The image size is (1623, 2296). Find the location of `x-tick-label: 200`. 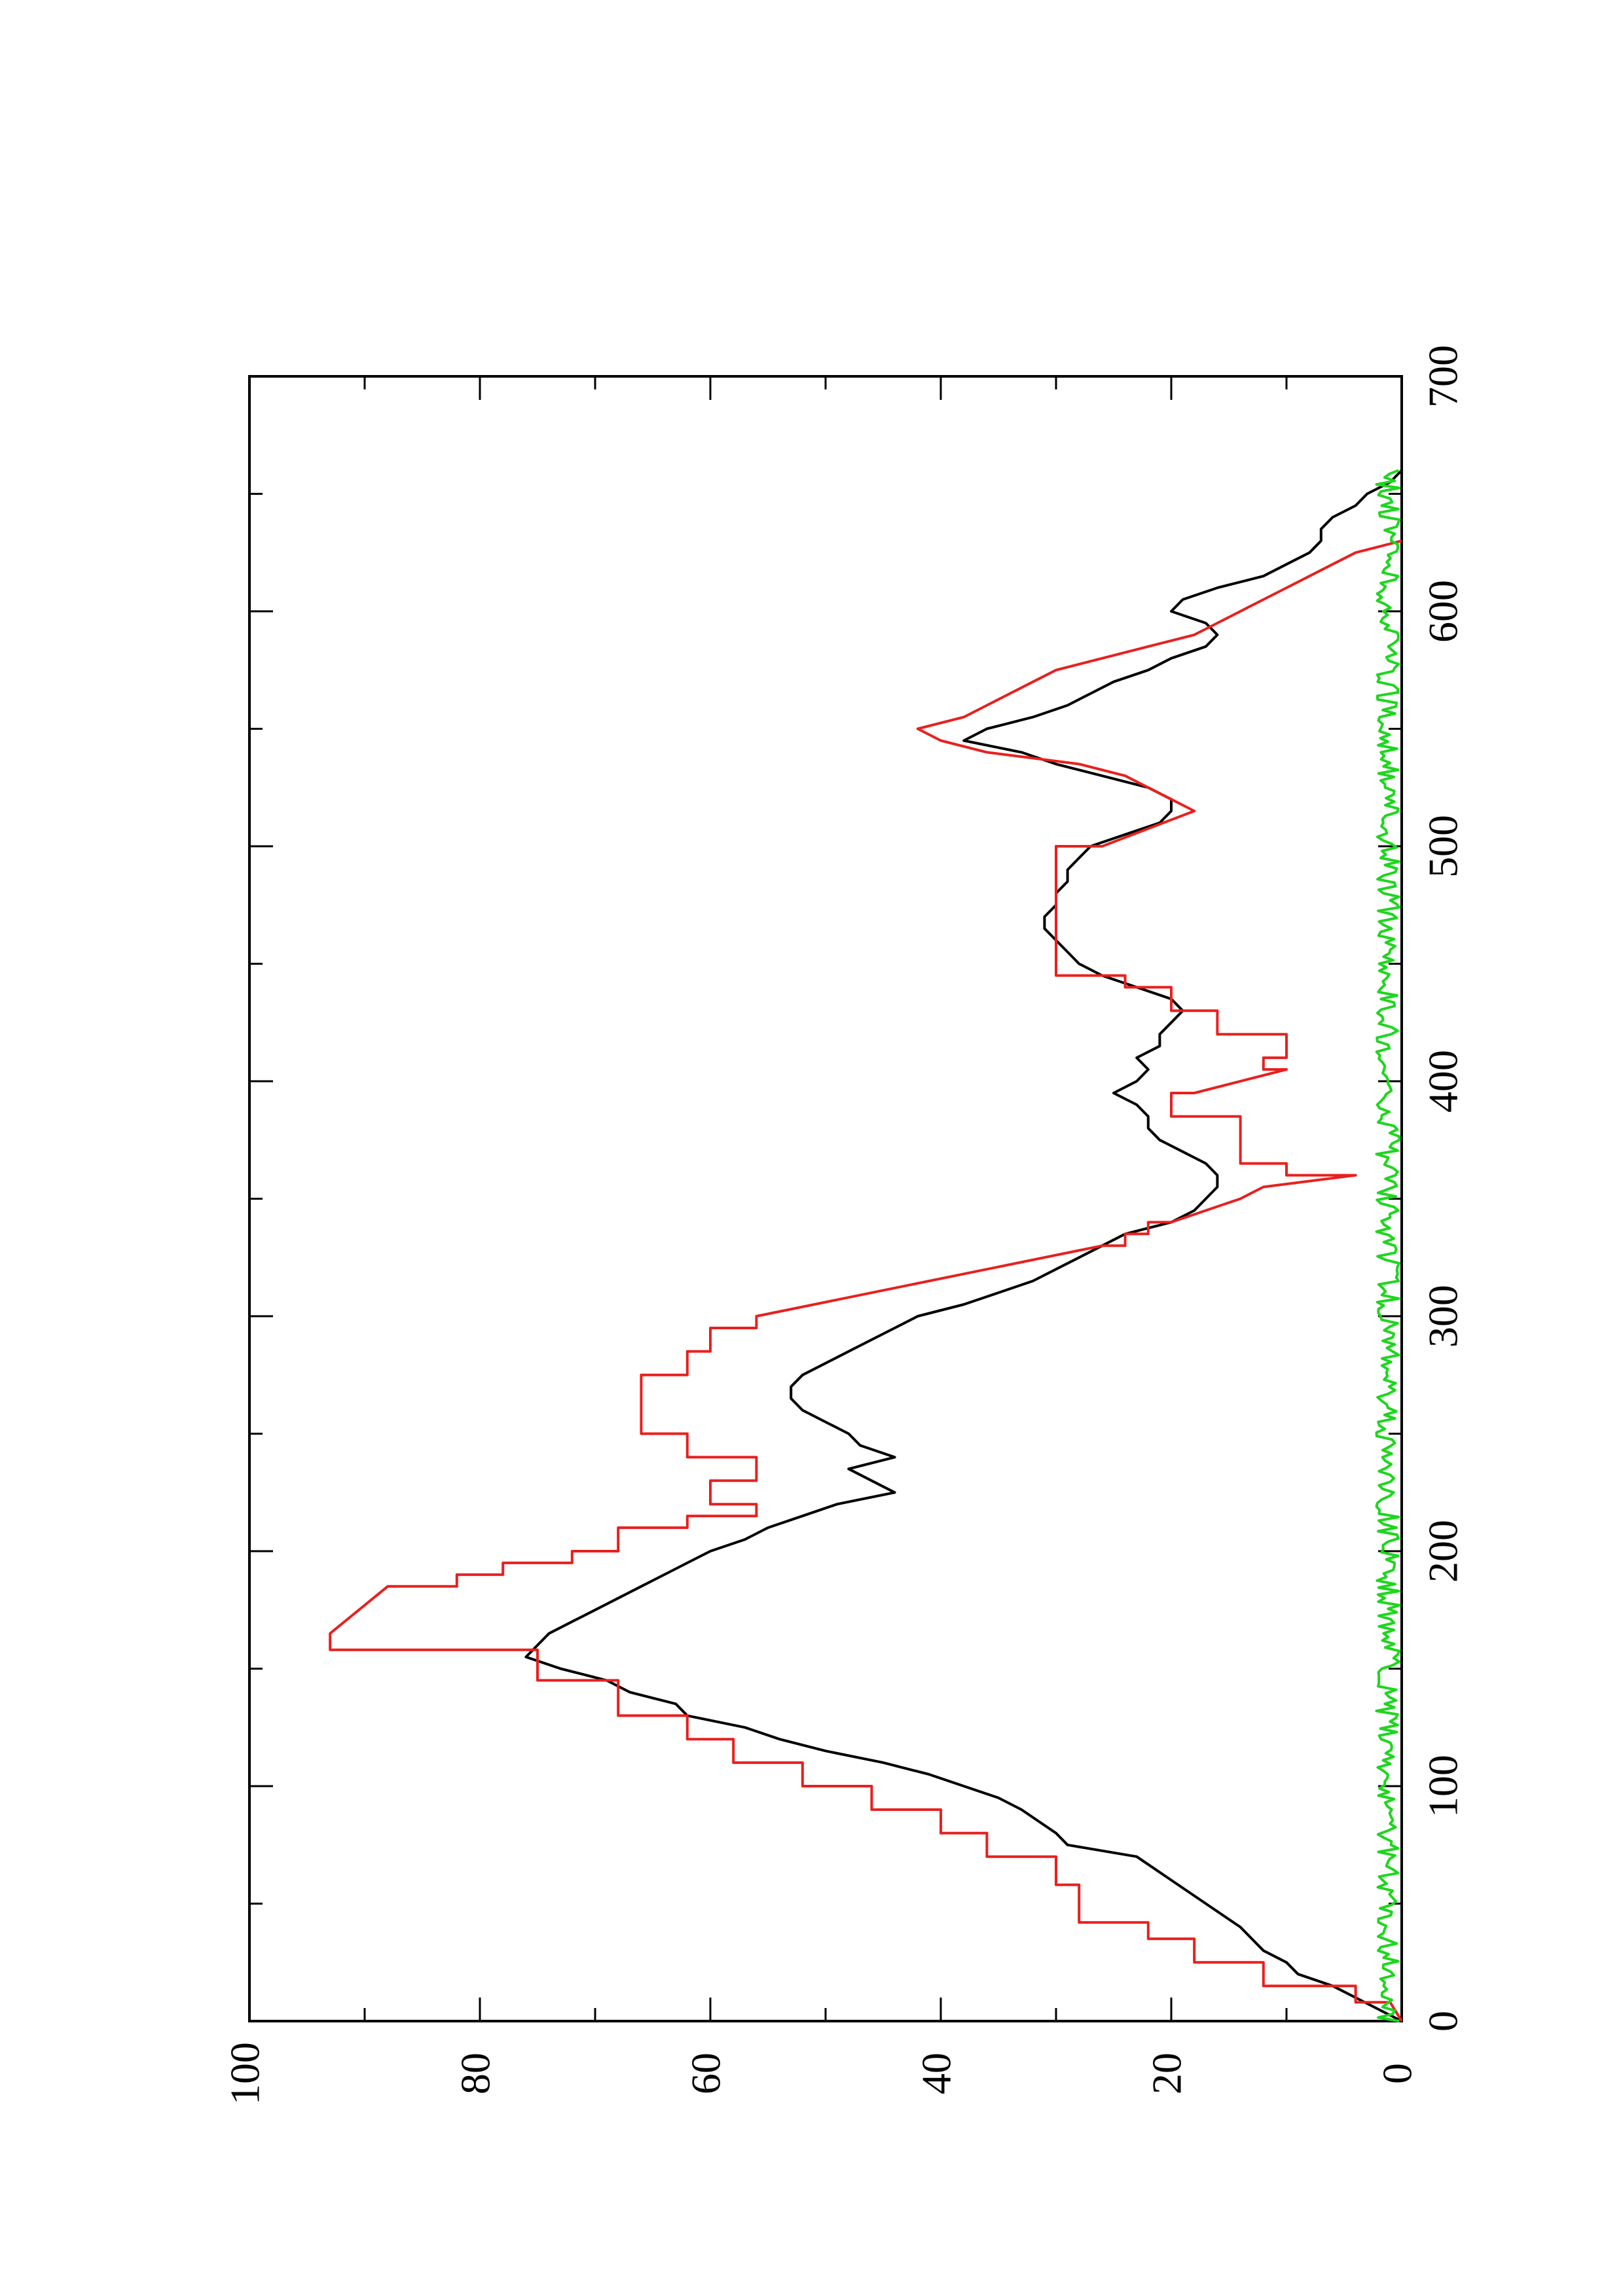

x-tick-label: 200 is located at coordinates (1443, 1551).